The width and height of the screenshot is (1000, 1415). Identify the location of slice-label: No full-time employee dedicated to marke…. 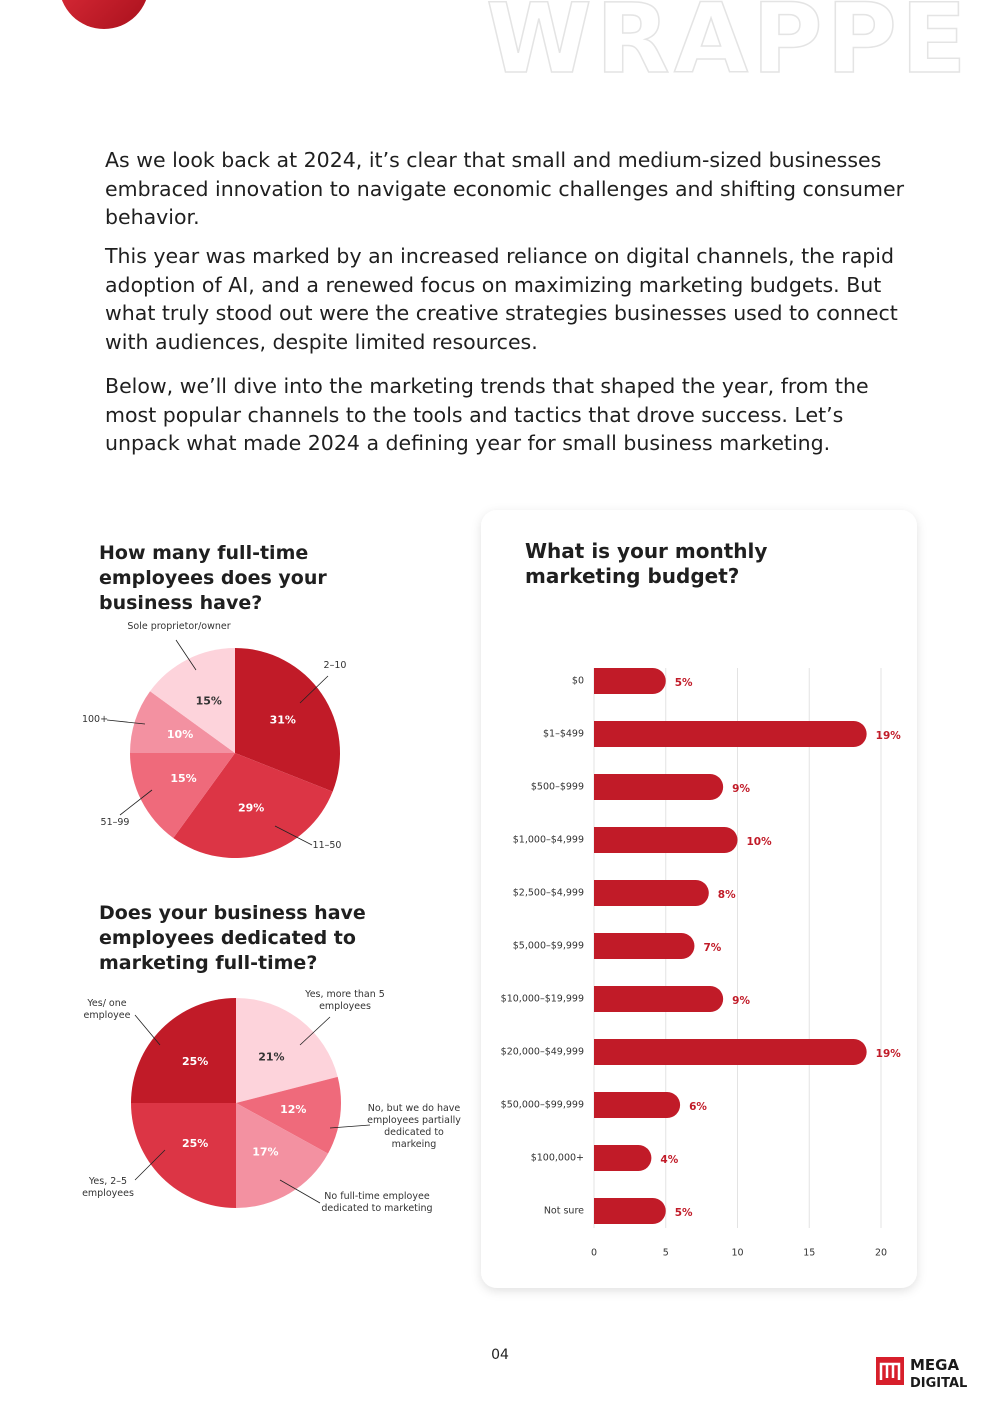
(377, 1202).